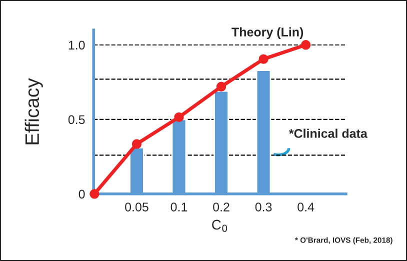  I want to click on y-tick-label: 0.5, so click(76, 119).